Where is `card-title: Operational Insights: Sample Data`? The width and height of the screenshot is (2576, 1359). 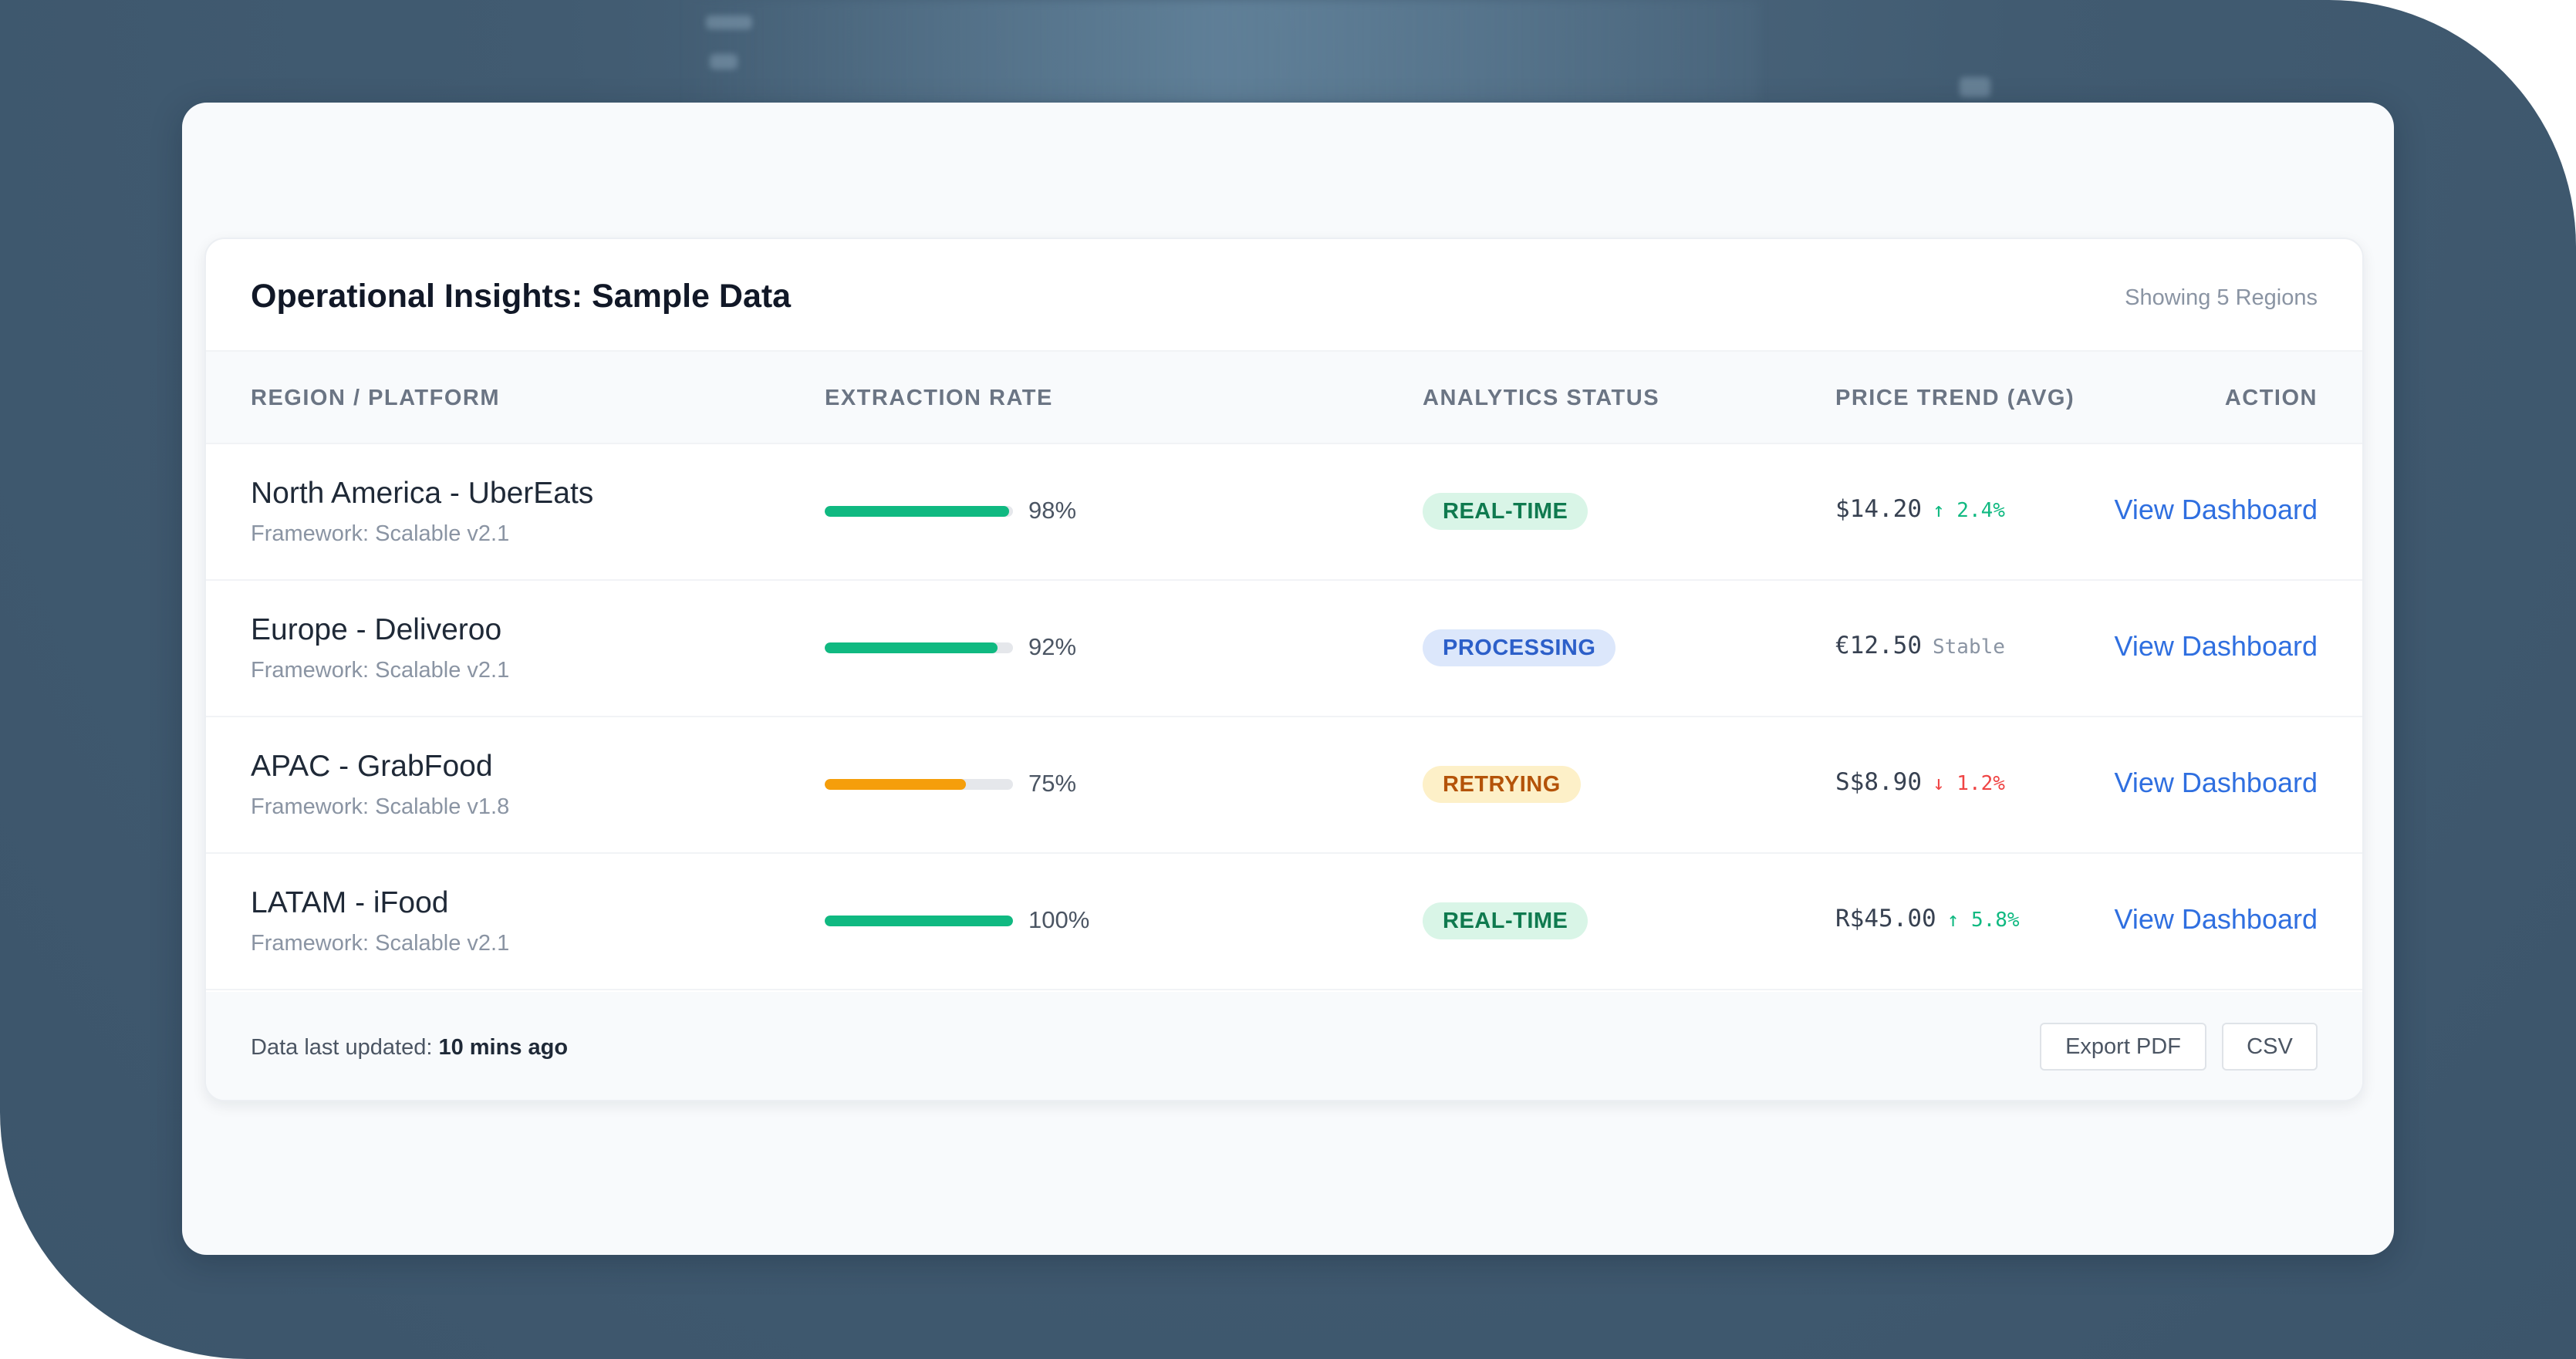
card-title: Operational Insights: Sample Data is located at coordinates (521, 296).